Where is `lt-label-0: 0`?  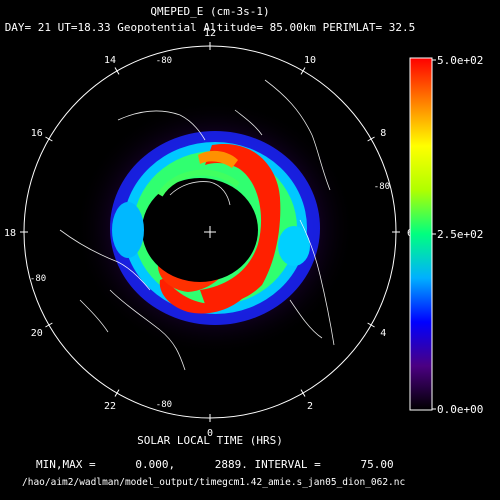
lt-label-0: 0 is located at coordinates (210, 433).